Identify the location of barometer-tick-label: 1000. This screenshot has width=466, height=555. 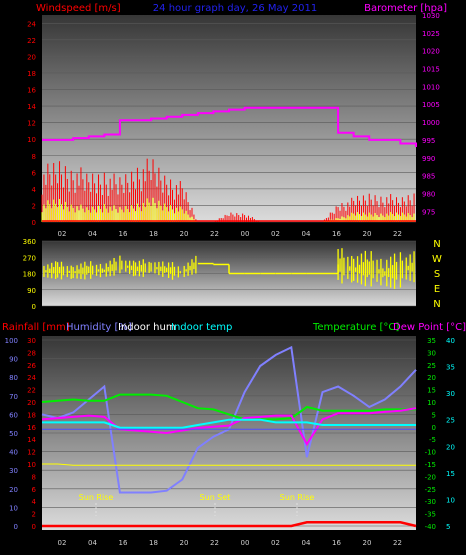
(431, 123).